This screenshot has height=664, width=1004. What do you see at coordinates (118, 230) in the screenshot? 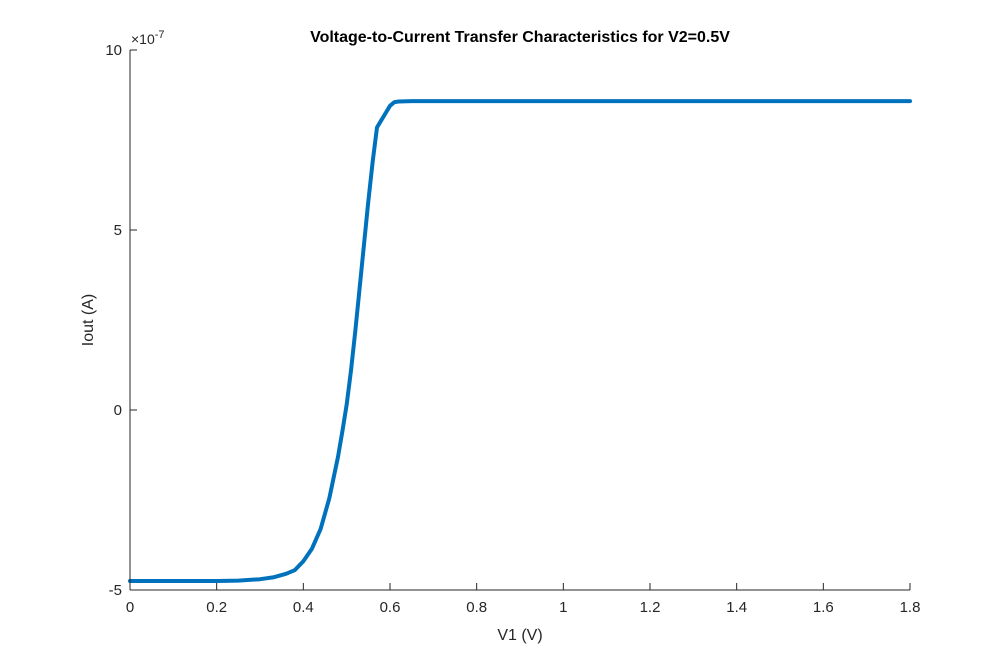
I see `y-tick-label: 5` at bounding box center [118, 230].